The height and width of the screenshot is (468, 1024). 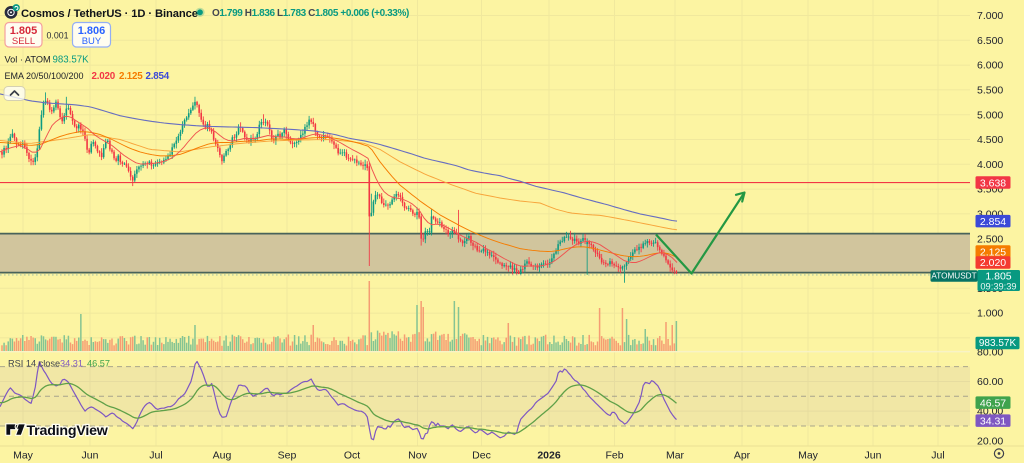 I want to click on svg-text: SELL, so click(x=23, y=41).